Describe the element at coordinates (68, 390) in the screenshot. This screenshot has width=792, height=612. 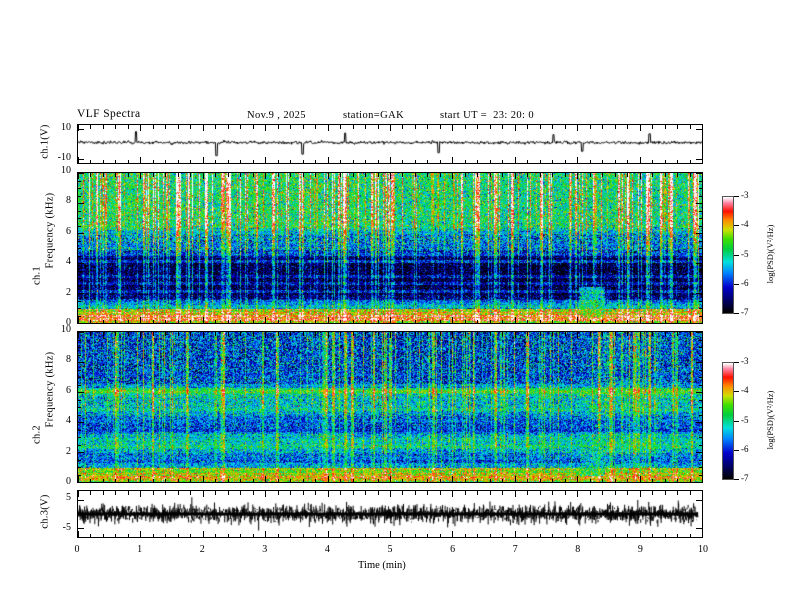
I see `y-tick-label: 6` at that location.